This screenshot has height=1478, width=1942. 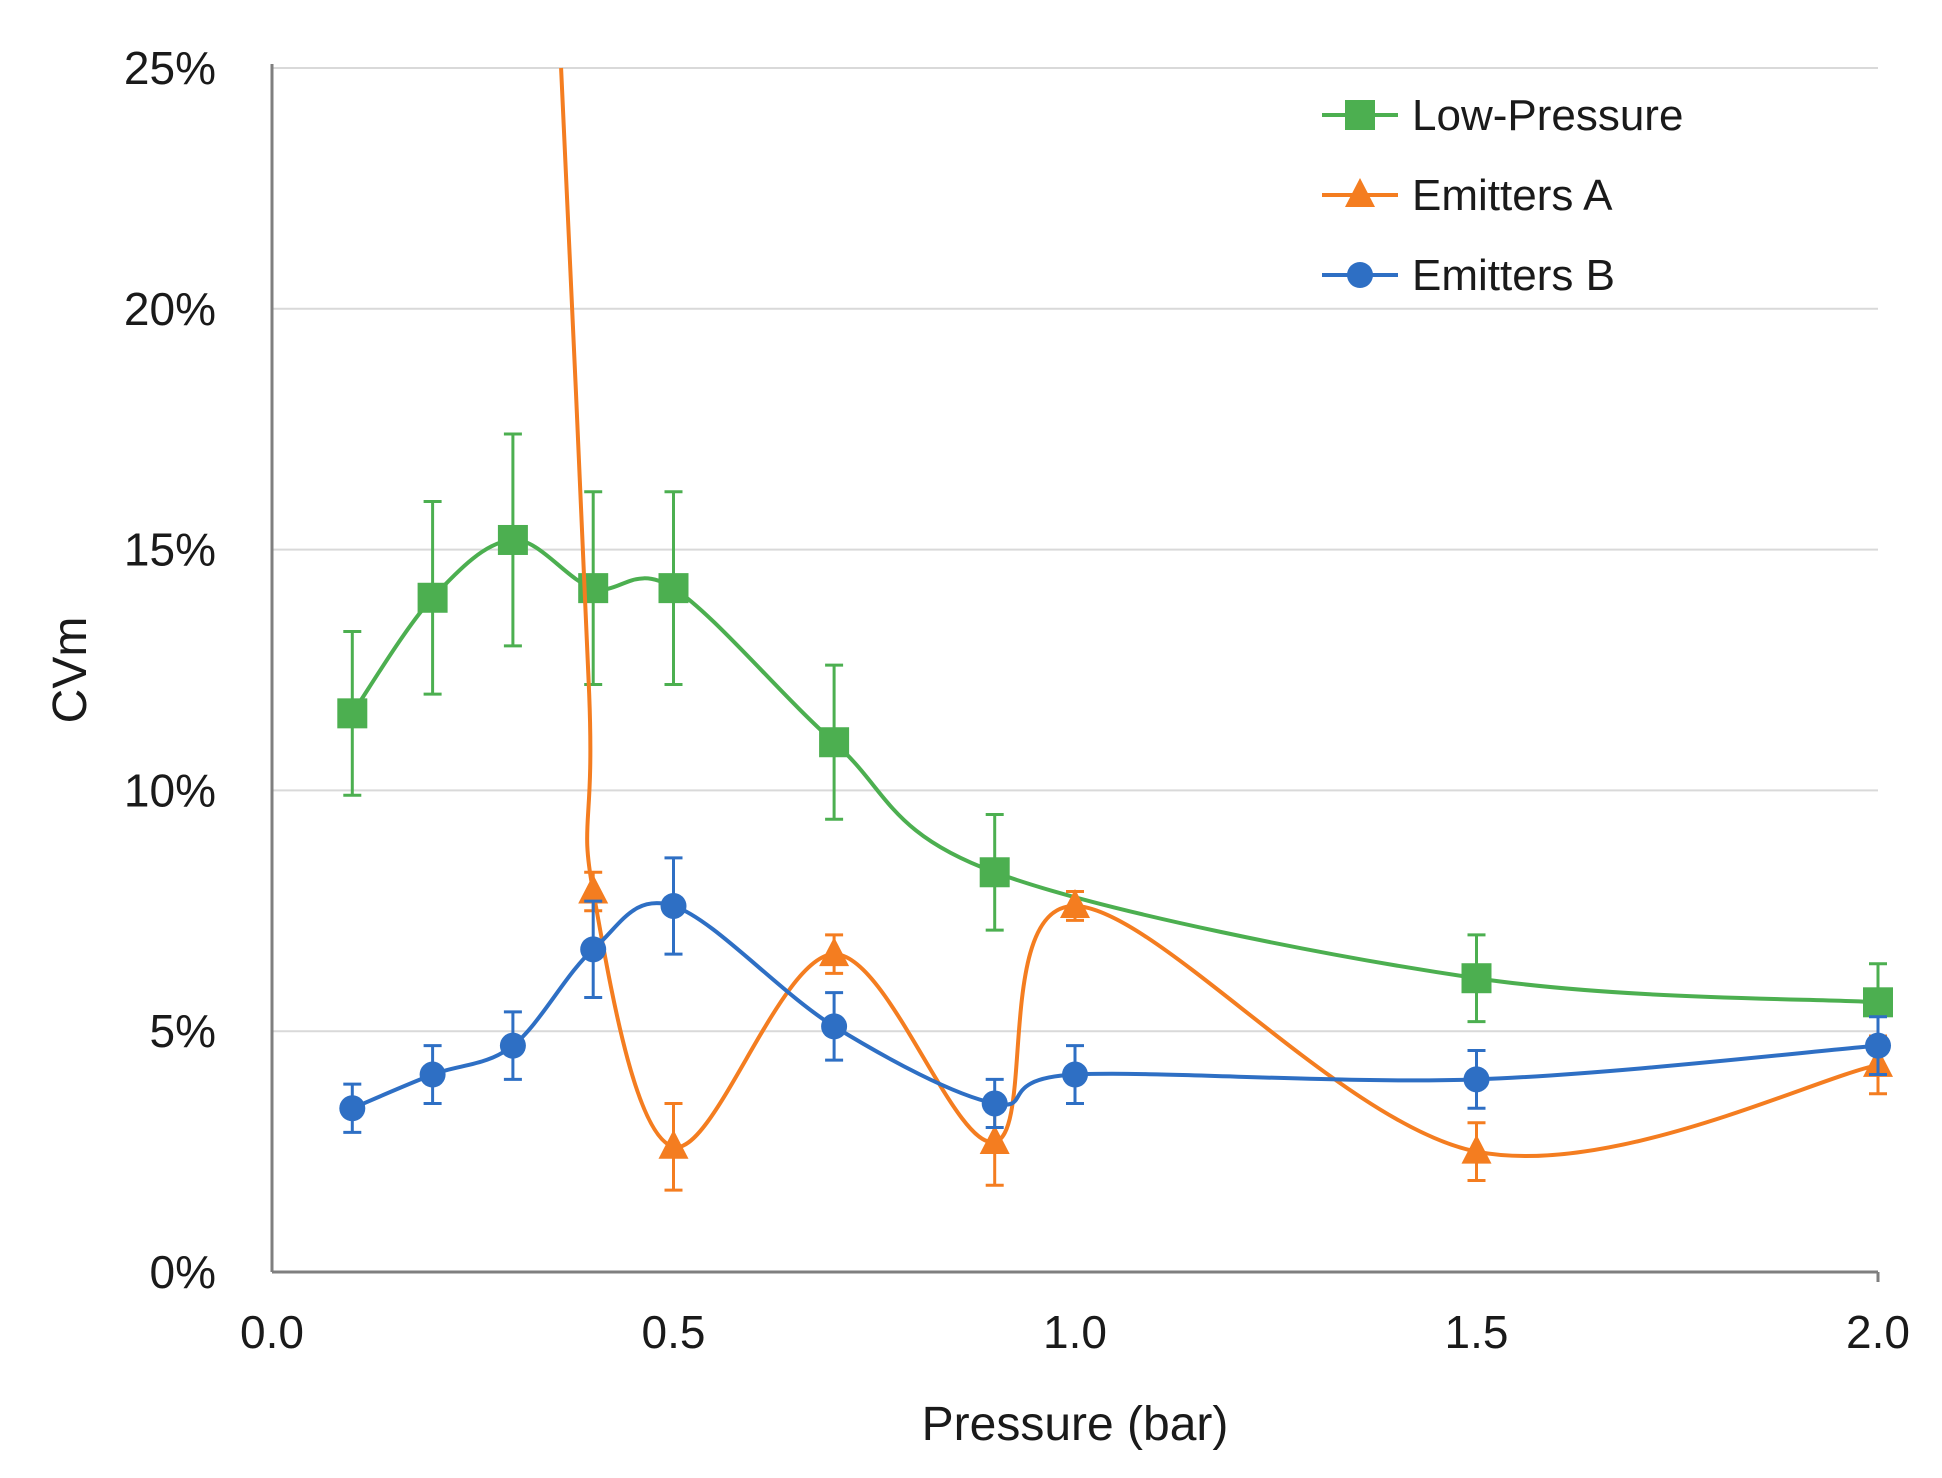 What do you see at coordinates (272, 1332) in the screenshot?
I see `x-tick-label: 0.0` at bounding box center [272, 1332].